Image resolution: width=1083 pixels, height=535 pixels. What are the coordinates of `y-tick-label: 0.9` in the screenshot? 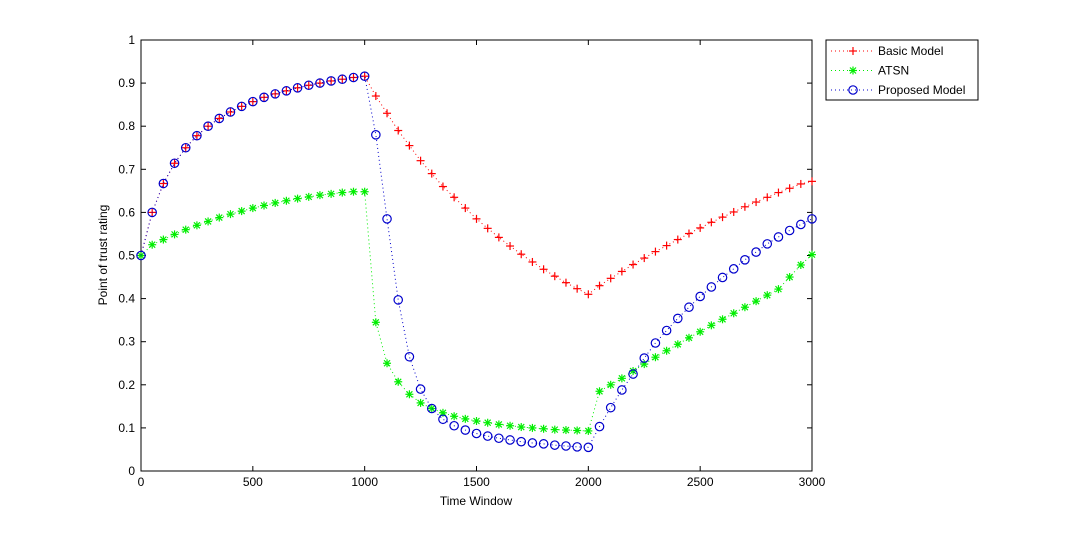 It's located at (126, 83).